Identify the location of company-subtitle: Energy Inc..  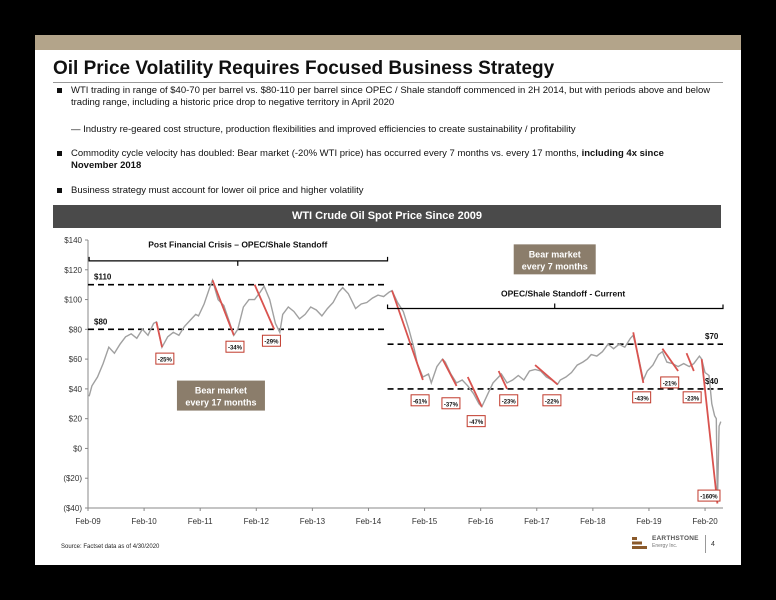
(665, 546).